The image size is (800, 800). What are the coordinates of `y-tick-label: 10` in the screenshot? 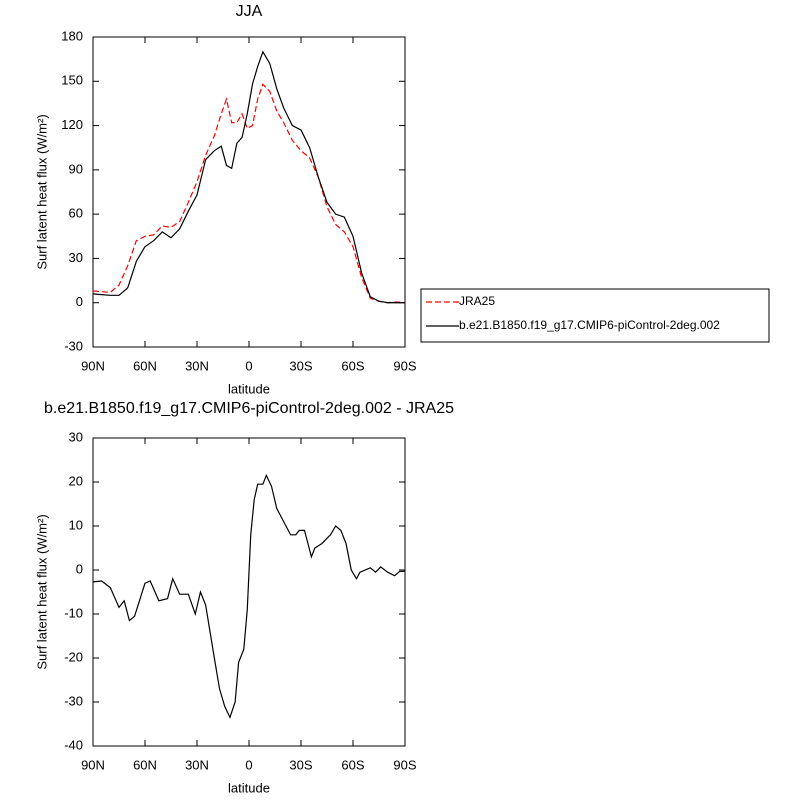 It's located at (76, 524).